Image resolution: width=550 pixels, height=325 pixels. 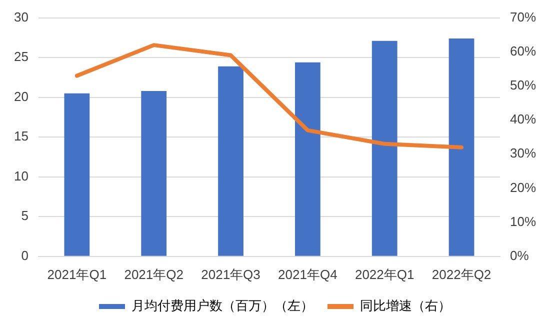 What do you see at coordinates (462, 274) in the screenshot?
I see `x-tick-label: 2022年Q2` at bounding box center [462, 274].